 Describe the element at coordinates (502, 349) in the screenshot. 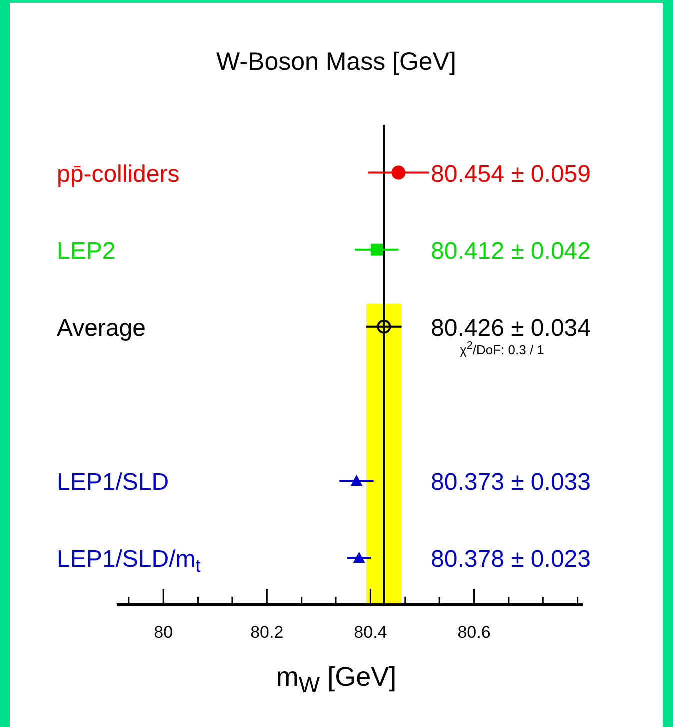

I see `annotation: χ$^{2}$/DoF: 0.3 / 1` at that location.